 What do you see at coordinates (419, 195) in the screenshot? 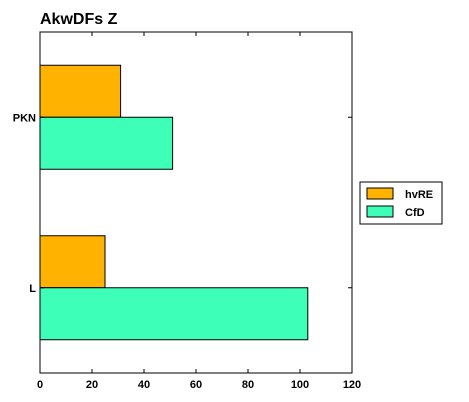
I see `legend-label-hvRE: hvRE` at bounding box center [419, 195].